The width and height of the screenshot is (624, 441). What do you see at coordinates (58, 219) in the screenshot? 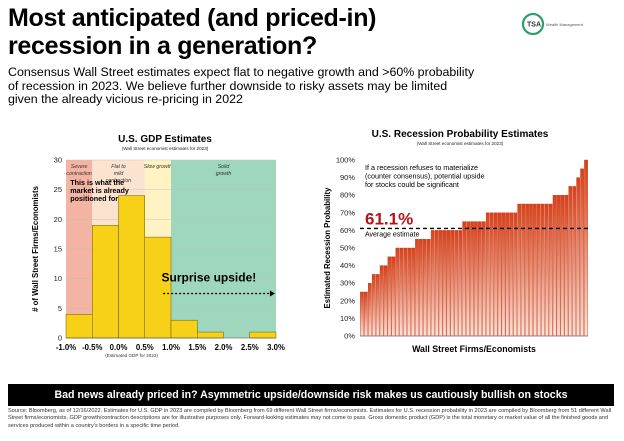
I see `gdp-ytick-20: 20` at bounding box center [58, 219].